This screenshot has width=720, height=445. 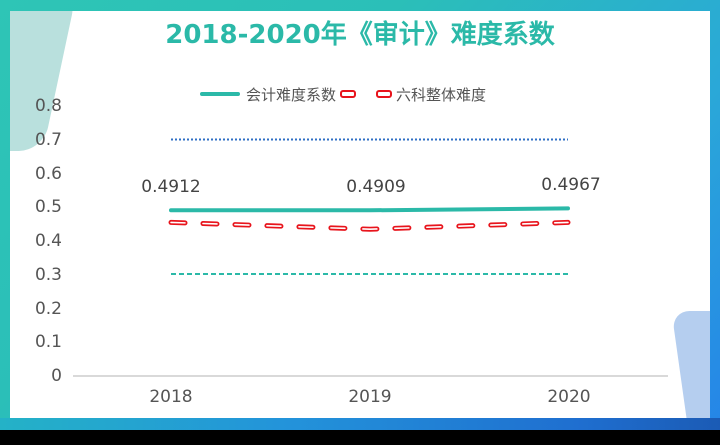 I want to click on series-overall-line-fill, so click(x=369, y=226).